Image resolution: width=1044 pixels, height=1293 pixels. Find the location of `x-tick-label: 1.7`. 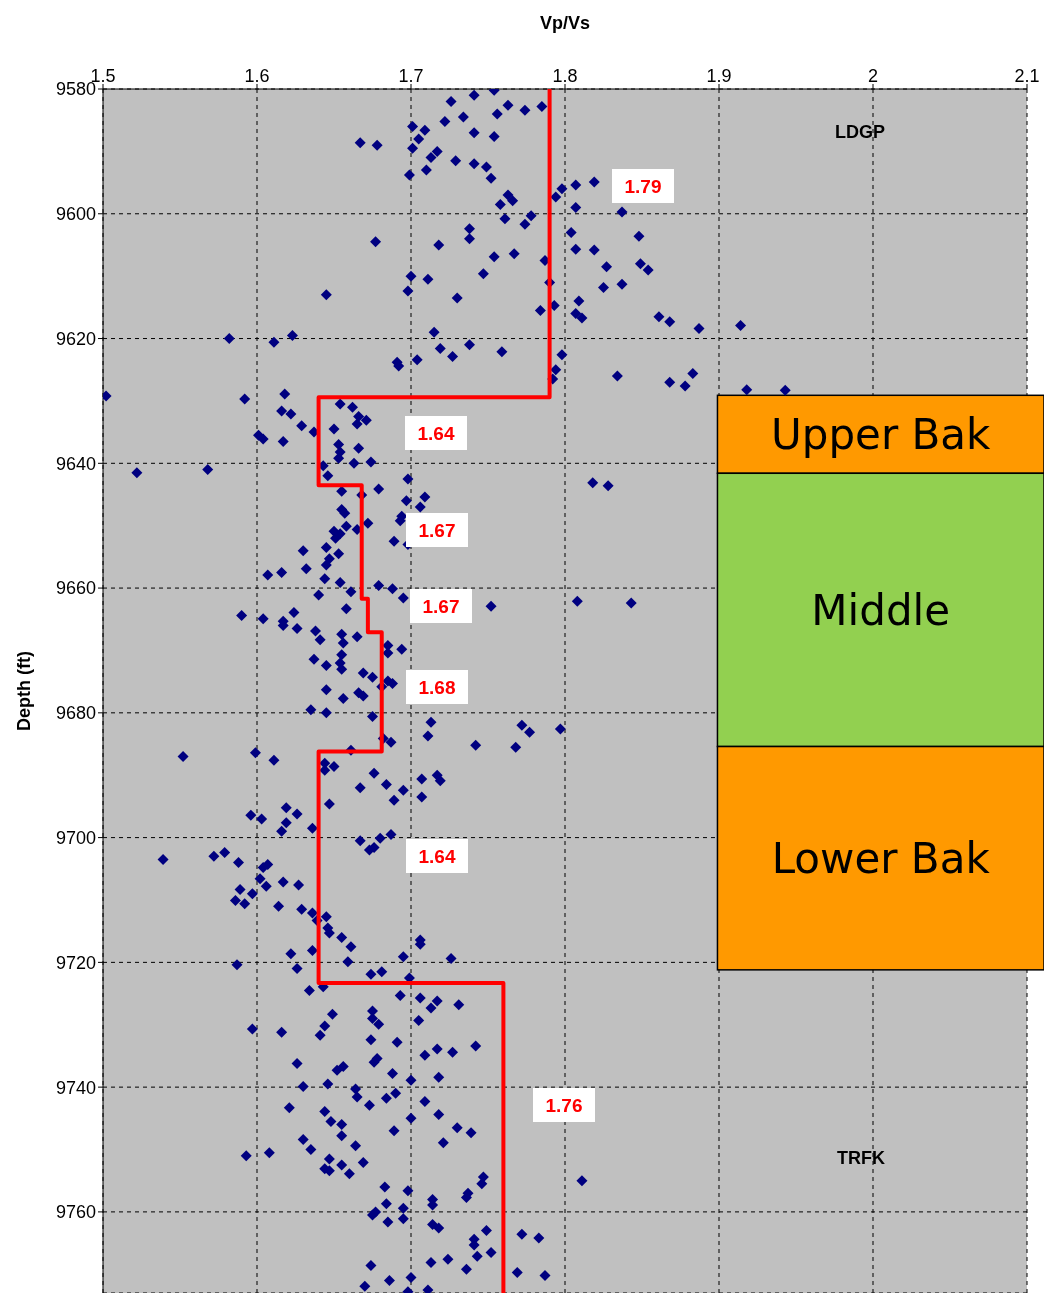

x-tick-label: 1.7 is located at coordinates (411, 76).